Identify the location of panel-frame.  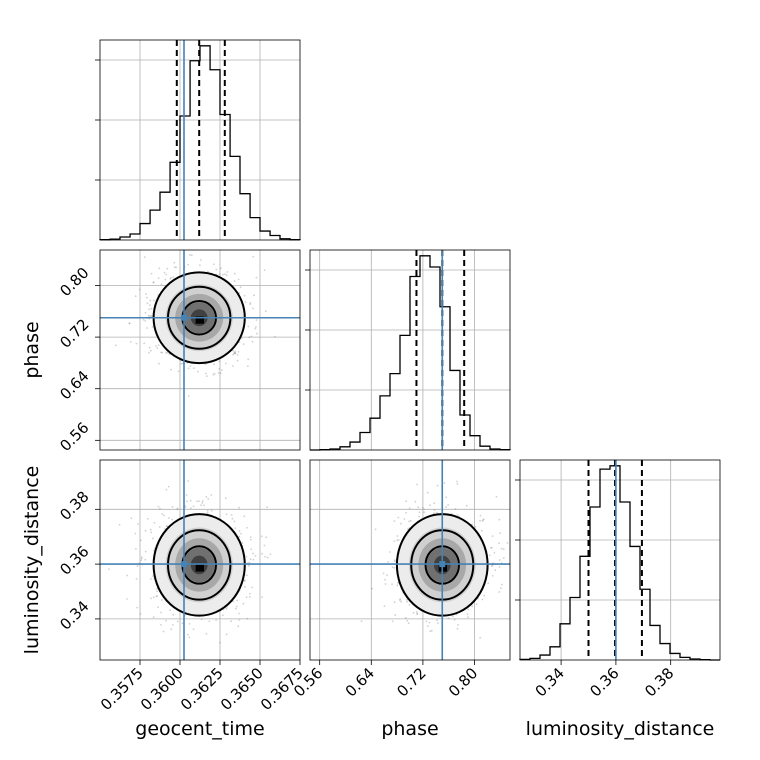
(620, 560).